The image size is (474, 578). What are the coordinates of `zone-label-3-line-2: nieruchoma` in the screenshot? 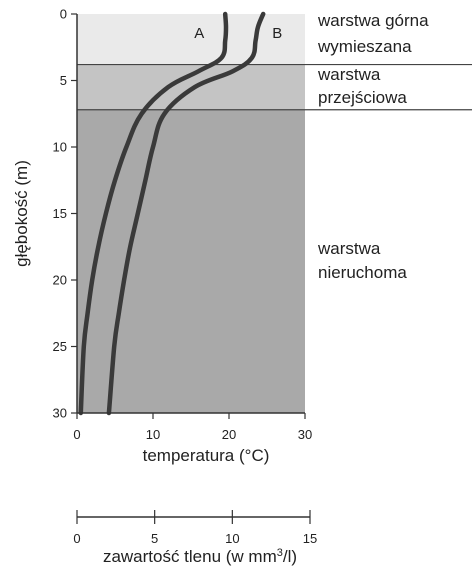 It's located at (362, 272).